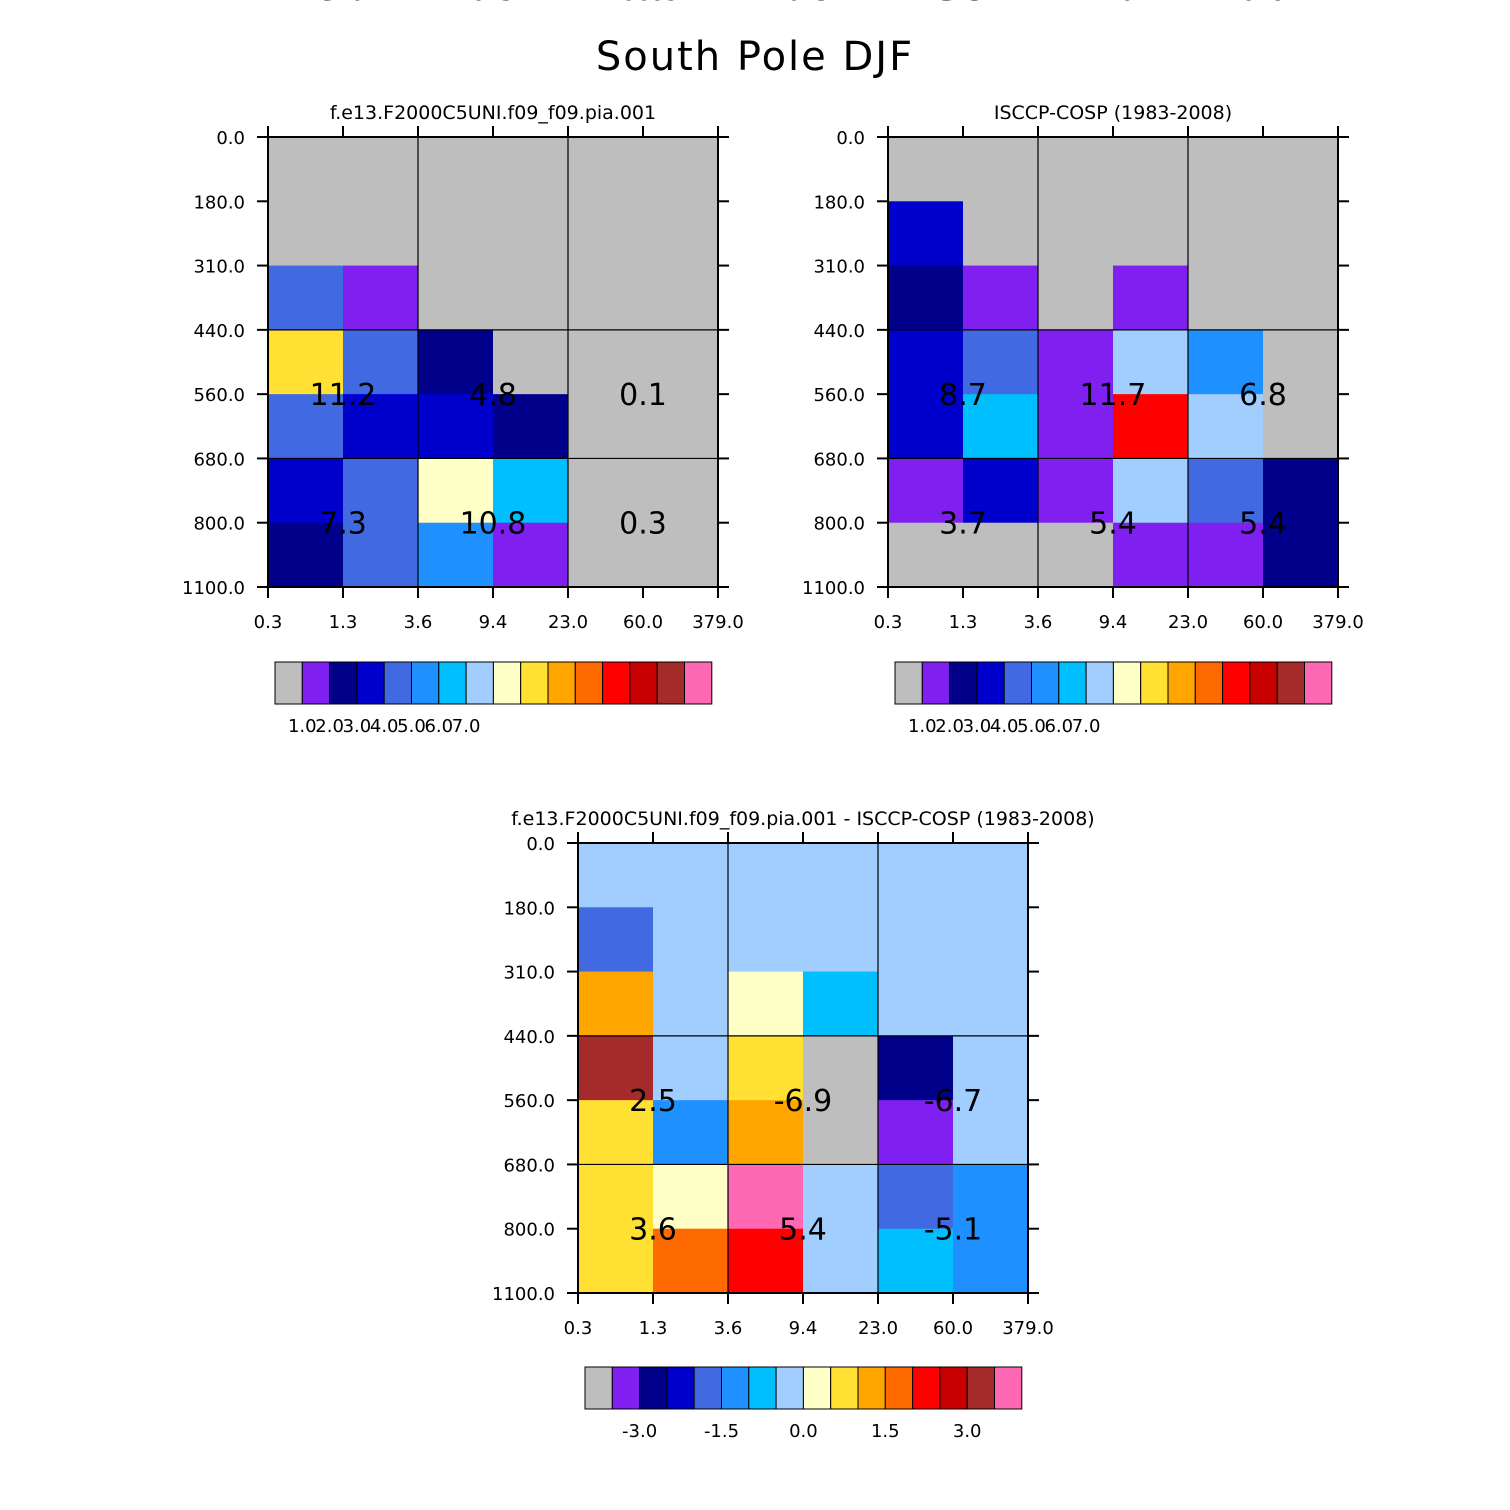 Image resolution: width=1510 pixels, height=1510 pixels. What do you see at coordinates (268, 622) in the screenshot?
I see `x-tick-label: 0.3` at bounding box center [268, 622].